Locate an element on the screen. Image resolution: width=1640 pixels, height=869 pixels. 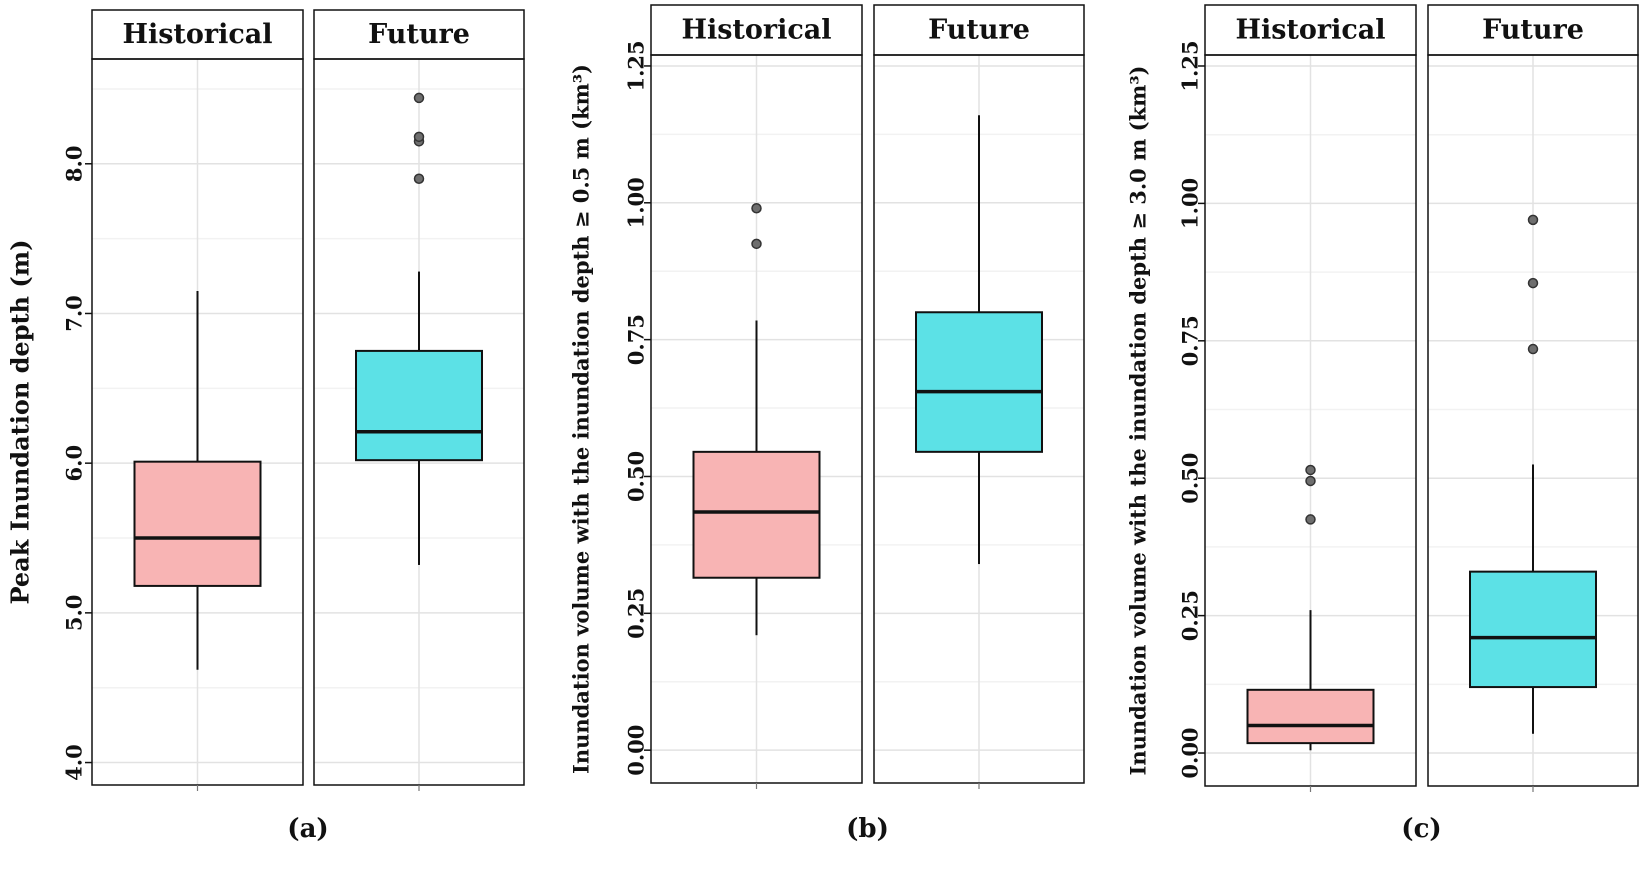
y-tick-label: 7.0 is located at coordinates (74, 313).